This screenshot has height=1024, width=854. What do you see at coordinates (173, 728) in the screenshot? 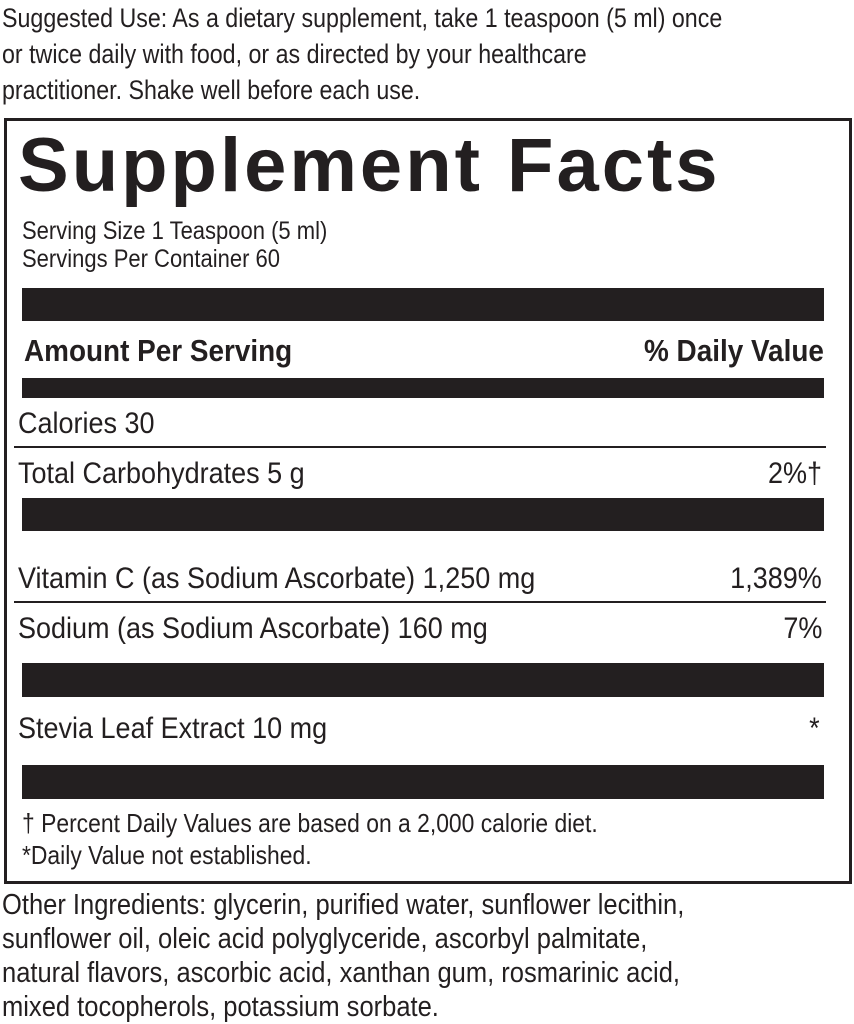
I see `nutrient-row-label: Stevia Leaf Extract 10 mg` at bounding box center [173, 728].